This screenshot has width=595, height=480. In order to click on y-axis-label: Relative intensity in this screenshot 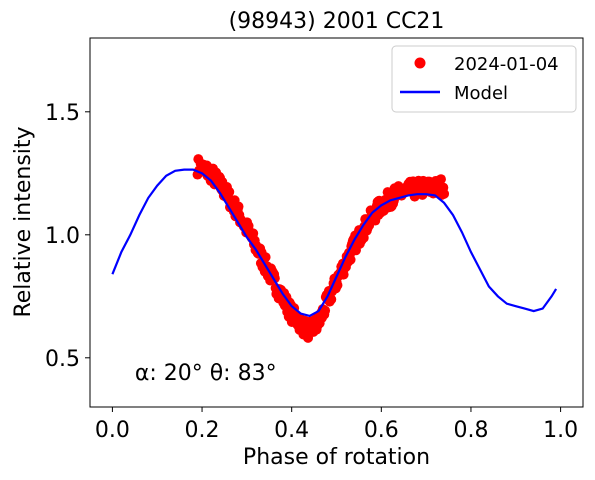, I will do `click(23, 221)`.